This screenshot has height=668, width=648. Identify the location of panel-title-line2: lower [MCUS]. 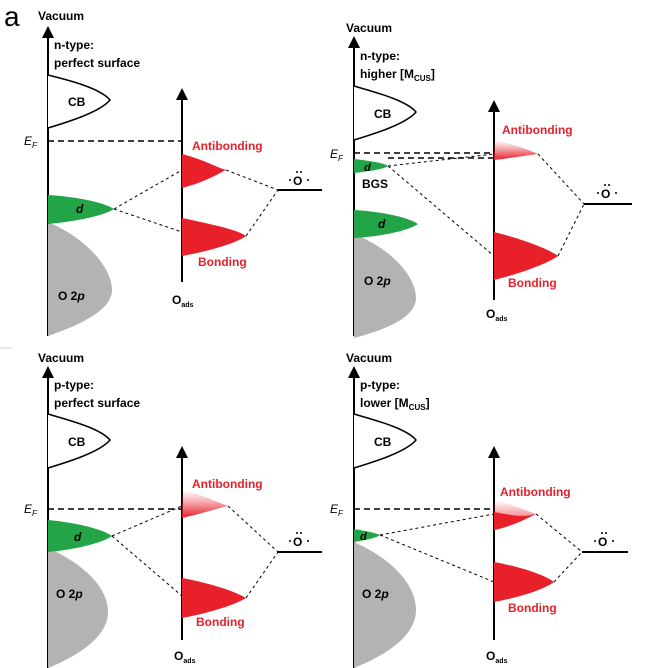
(395, 404).